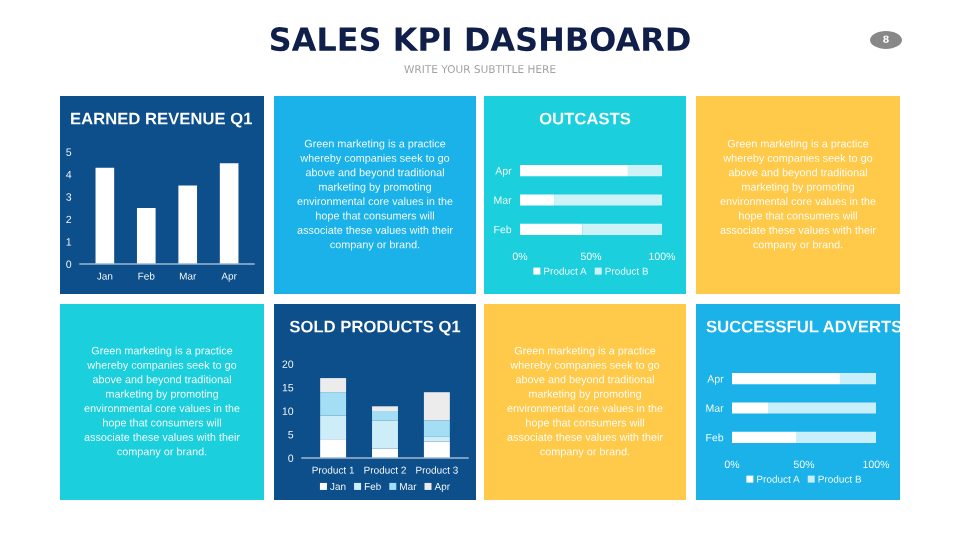 The width and height of the screenshot is (960, 540). I want to click on chart-title: SOLD PRODUCTS Q1, so click(375, 328).